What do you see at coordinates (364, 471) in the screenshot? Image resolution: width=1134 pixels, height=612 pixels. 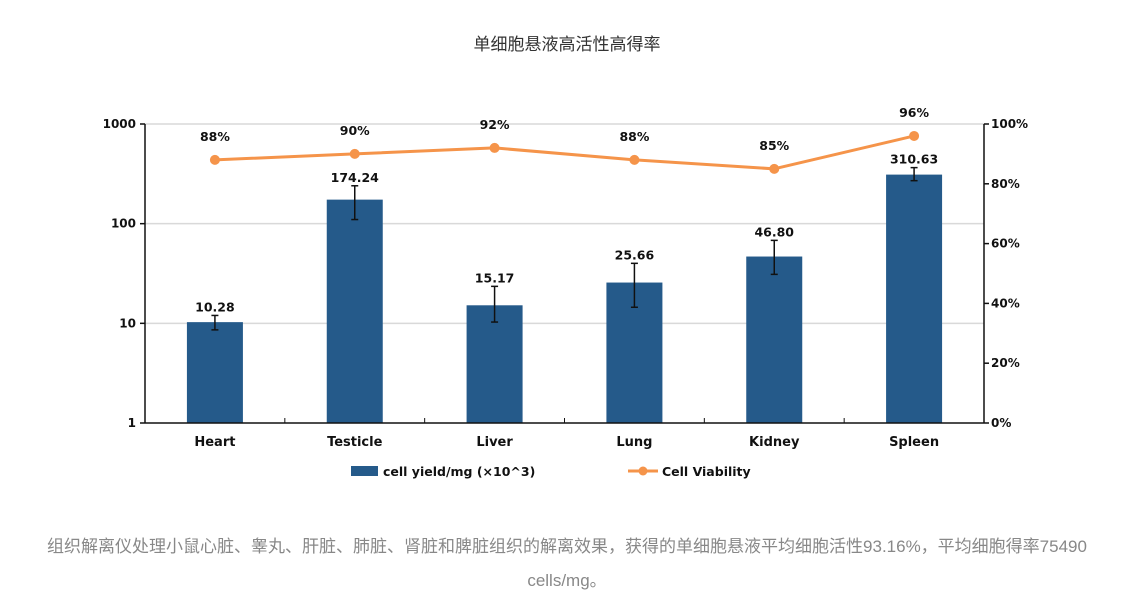 I see `legend-swatch-bar` at bounding box center [364, 471].